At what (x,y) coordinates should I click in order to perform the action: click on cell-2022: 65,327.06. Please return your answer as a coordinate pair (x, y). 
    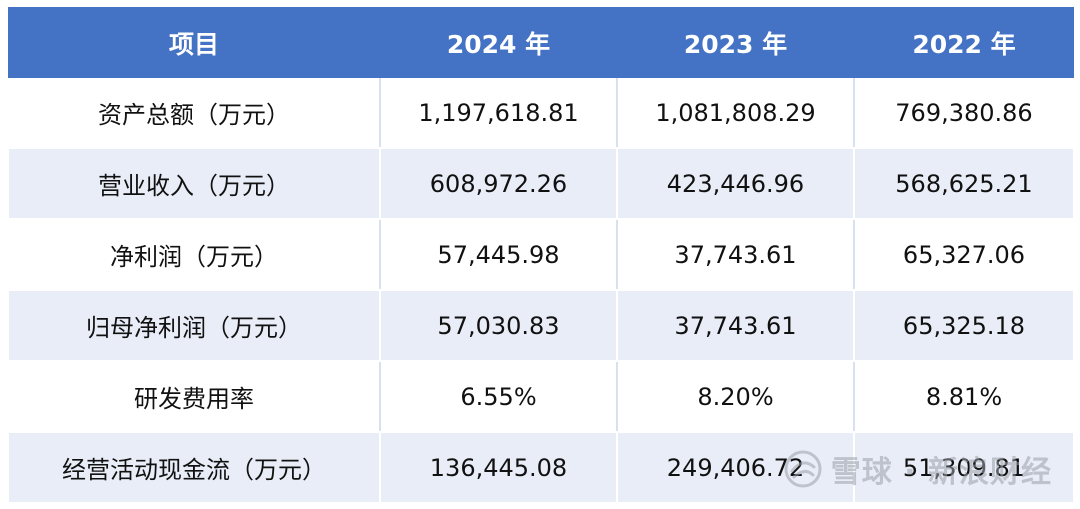
    Looking at the image, I should click on (964, 255).